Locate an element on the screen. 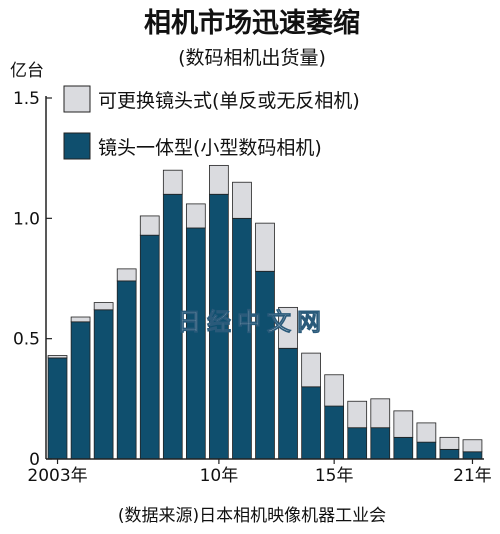 The width and height of the screenshot is (500, 534). bar-interchangeable-2004 is located at coordinates (80, 319).